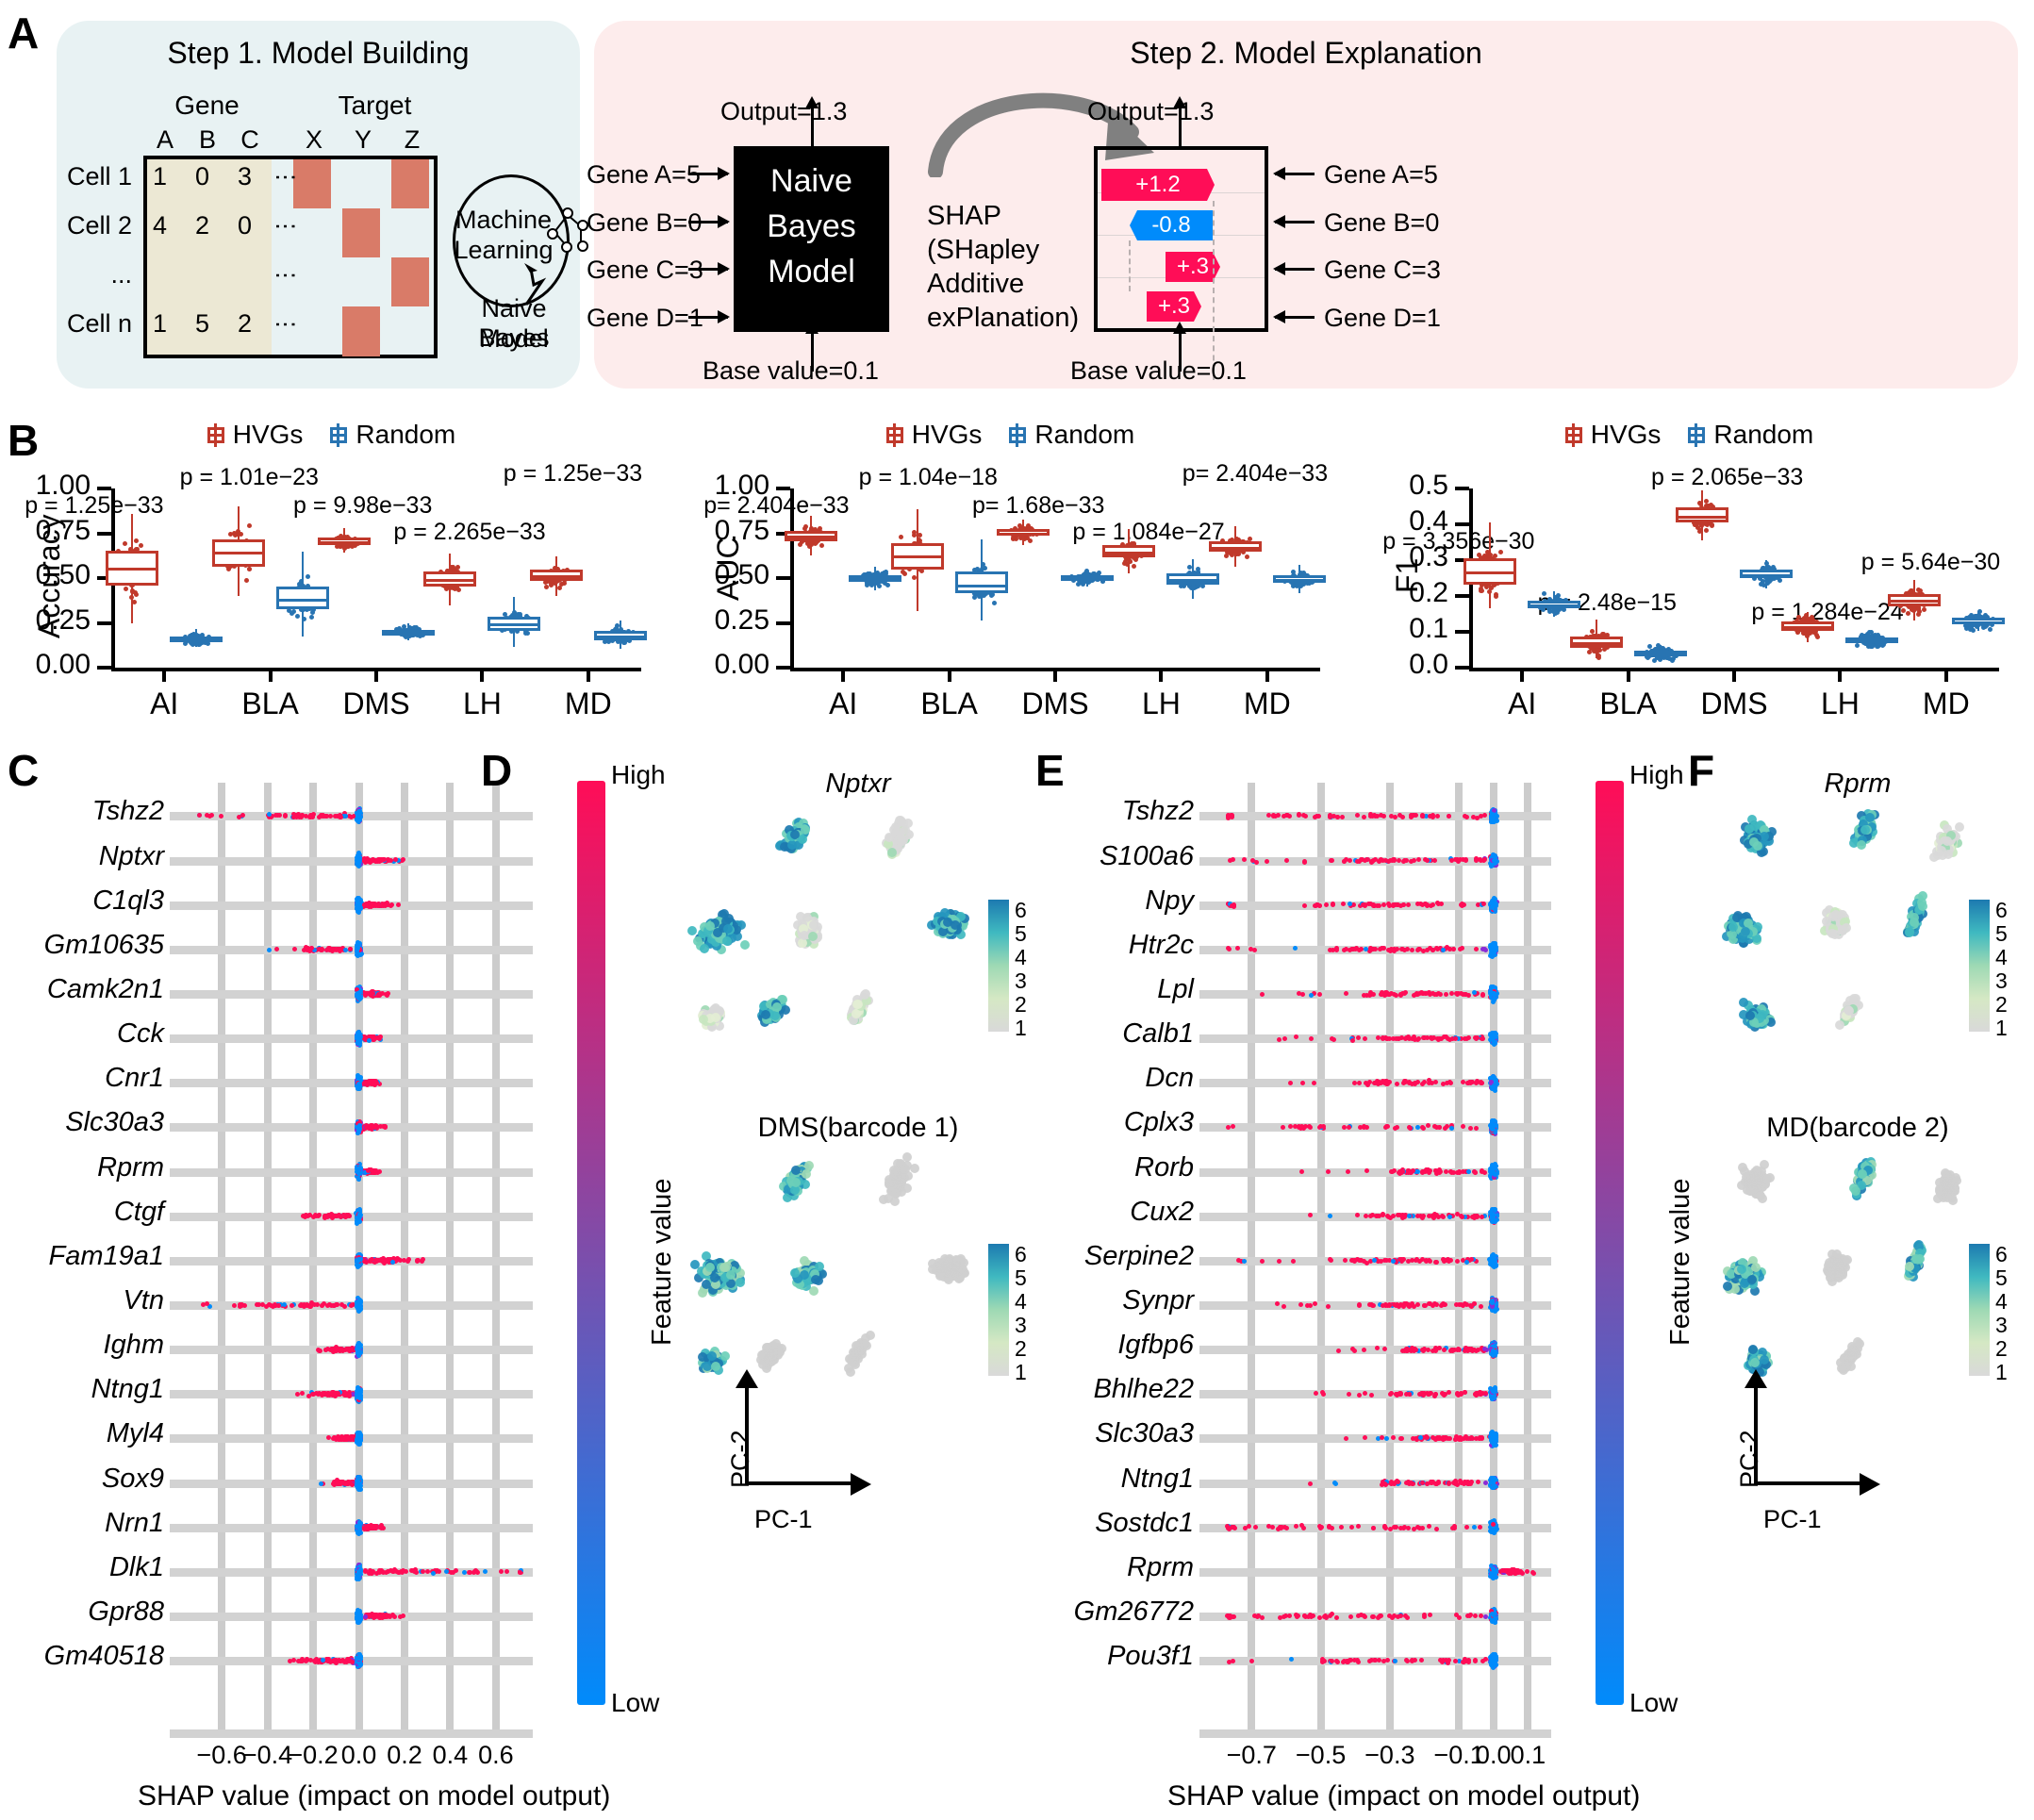 The height and width of the screenshot is (1820, 2034). I want to click on gene-label: Gm40518, so click(82, 1657).